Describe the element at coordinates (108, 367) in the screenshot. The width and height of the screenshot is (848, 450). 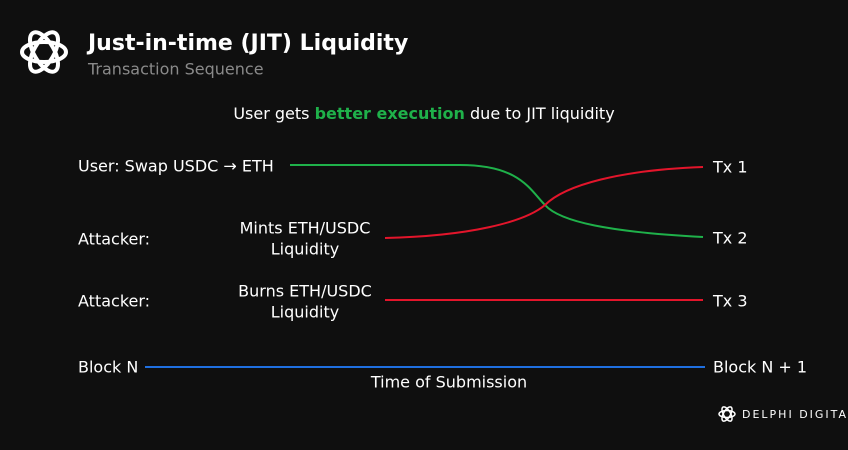
I see `timeline-start: Block N` at that location.